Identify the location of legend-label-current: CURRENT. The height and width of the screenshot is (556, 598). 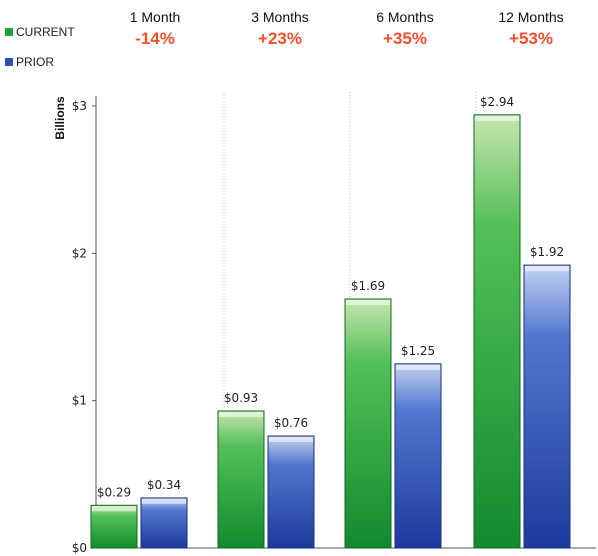
(45, 32).